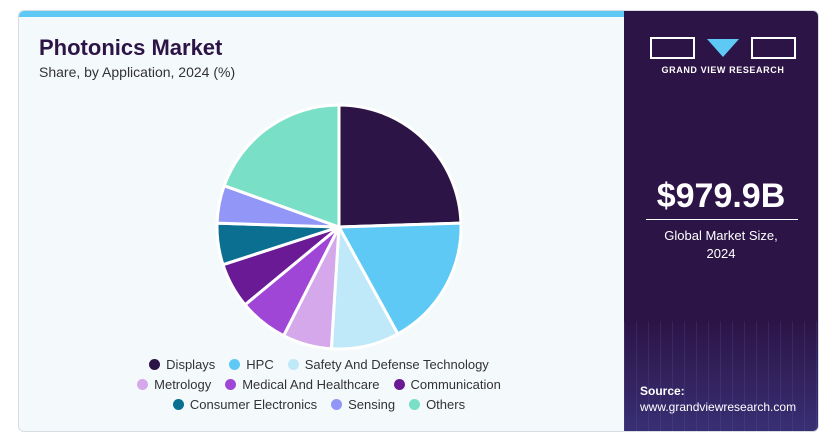  Describe the element at coordinates (319, 404) in the screenshot. I see `legend-row: Consumer Electronics Sensing Others` at that location.